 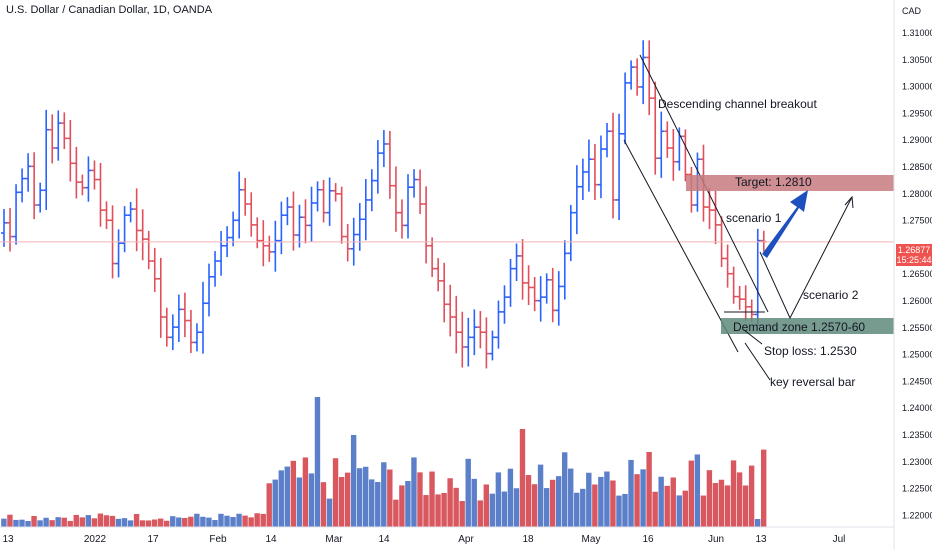 I want to click on y-tick-label: 1.28000, so click(x=917, y=194).